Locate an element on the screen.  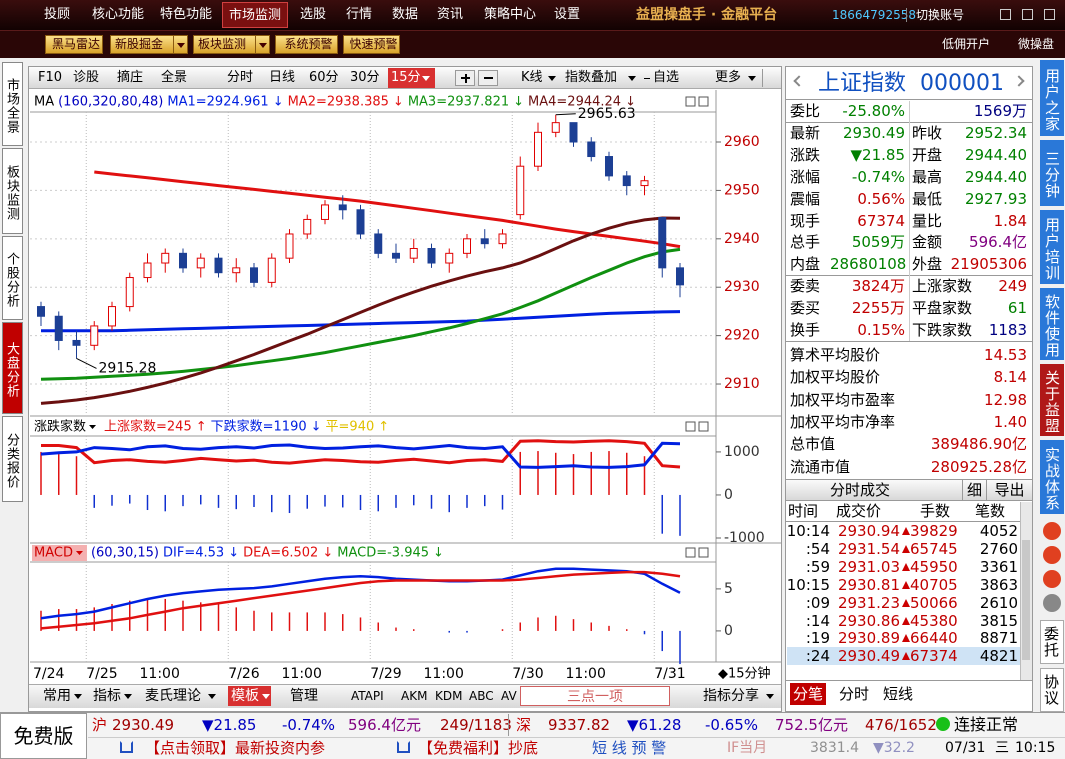
separator is located at coordinates (576, 737).